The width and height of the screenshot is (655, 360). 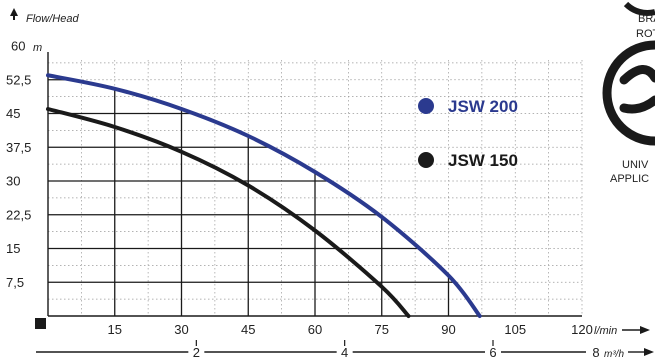 I want to click on legend-label-jsw200: JSW 200, so click(x=483, y=106).